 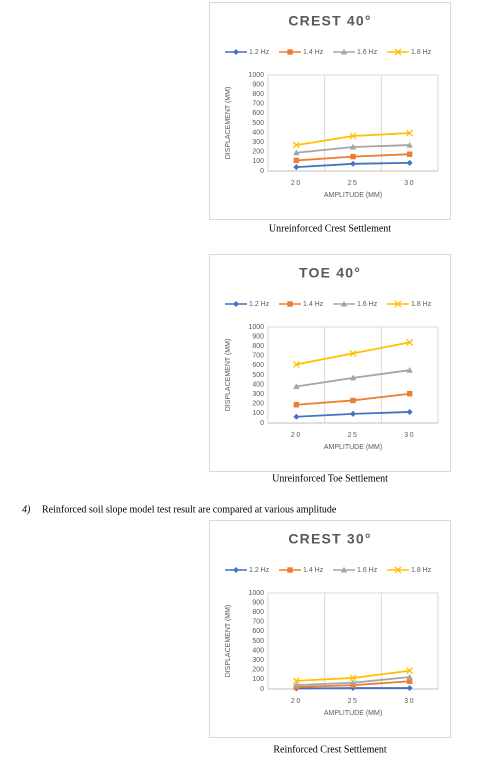 What do you see at coordinates (329, 21) in the screenshot?
I see `chart-title: CREST 40°` at bounding box center [329, 21].